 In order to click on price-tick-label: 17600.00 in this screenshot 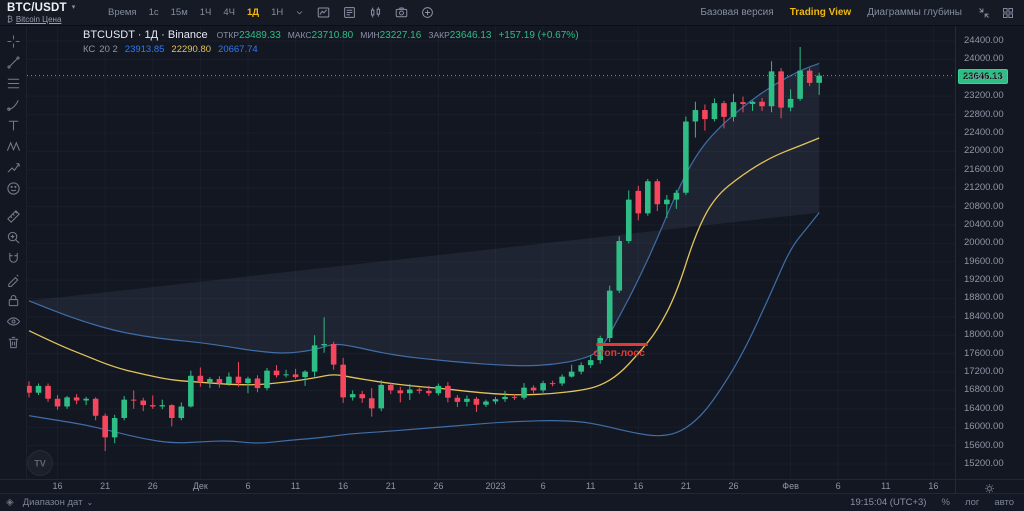, I will do `click(984, 353)`.